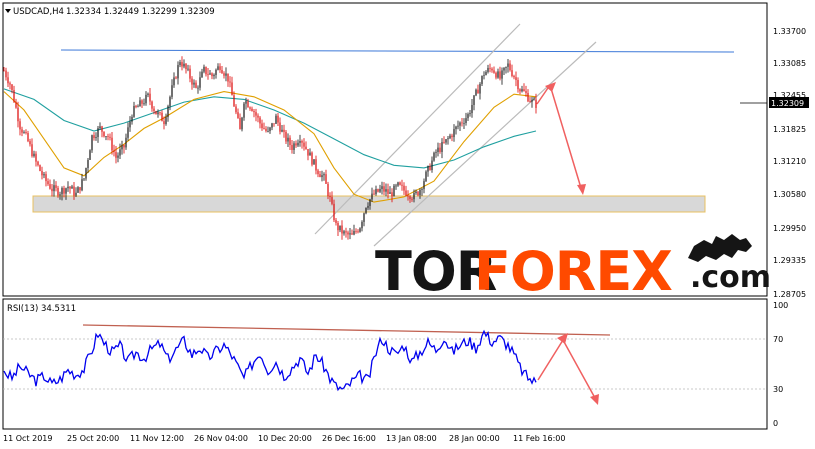  What do you see at coordinates (579, 369) in the screenshot?
I see `rsi-arrow-down` at bounding box center [579, 369].